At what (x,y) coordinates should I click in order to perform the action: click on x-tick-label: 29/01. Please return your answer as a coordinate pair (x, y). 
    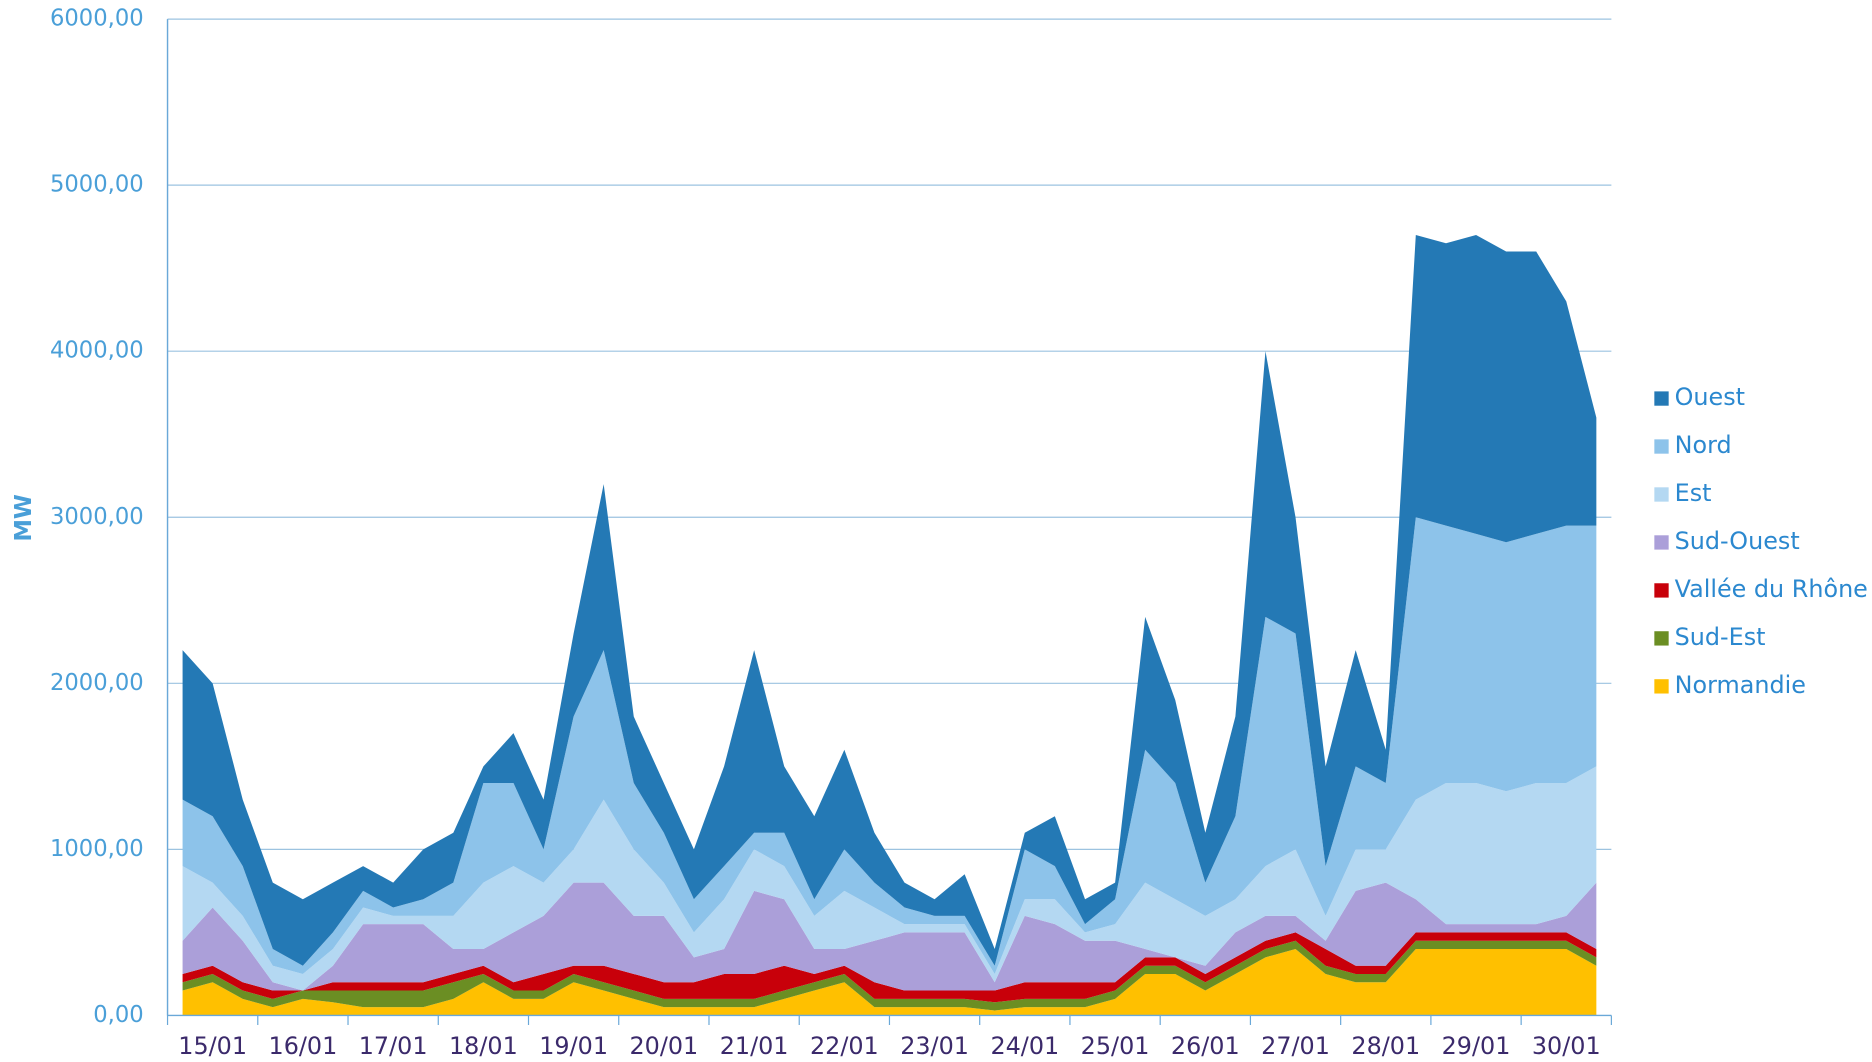
    Looking at the image, I should click on (1476, 1046).